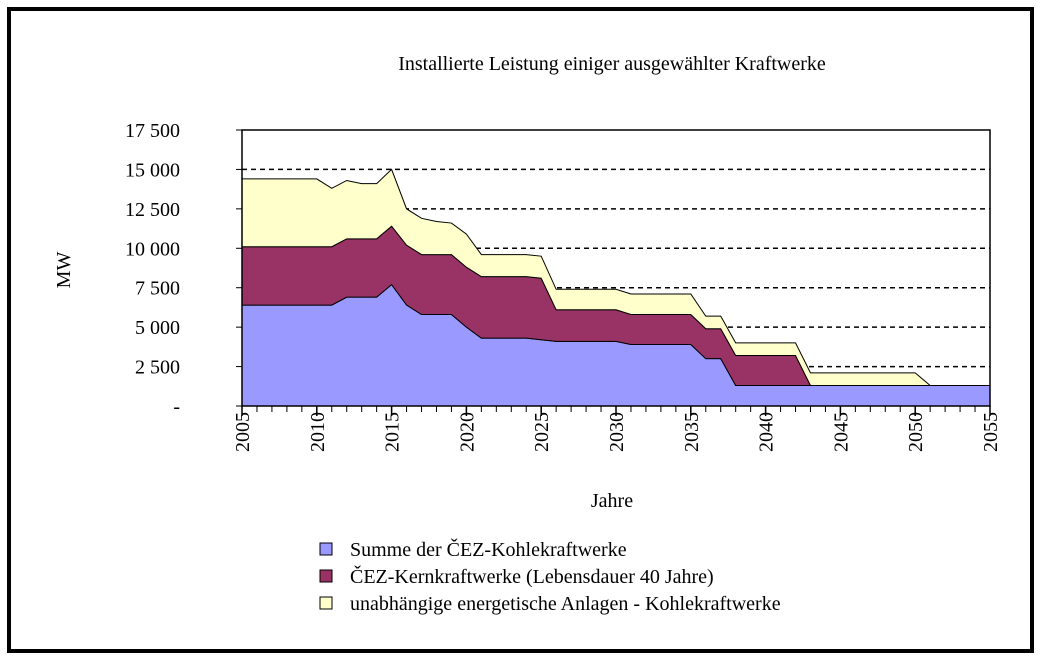 Image resolution: width=1041 pixels, height=660 pixels. I want to click on x-tick-label: 2055, so click(991, 432).